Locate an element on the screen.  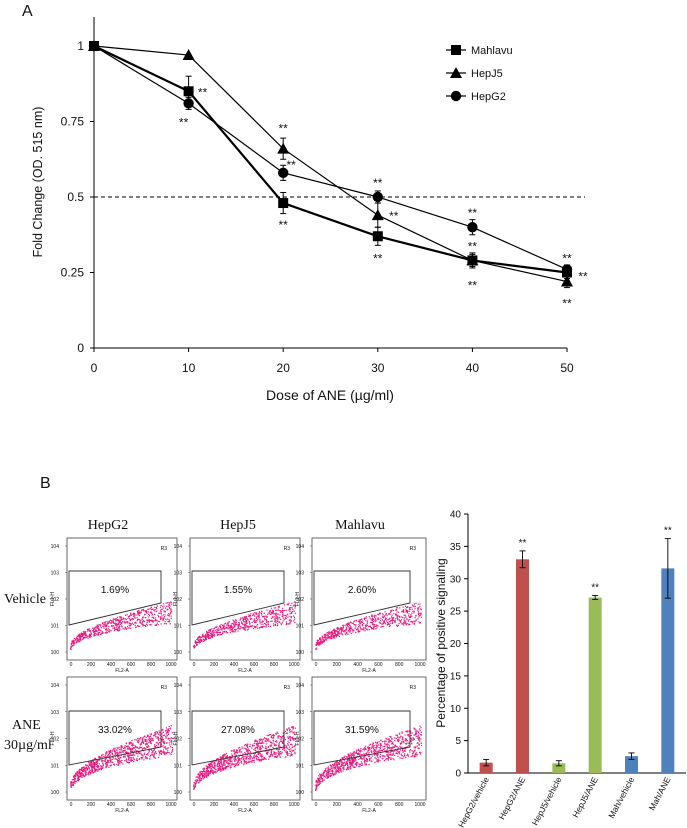
flow-dot-cloud is located at coordinates (369, 626).